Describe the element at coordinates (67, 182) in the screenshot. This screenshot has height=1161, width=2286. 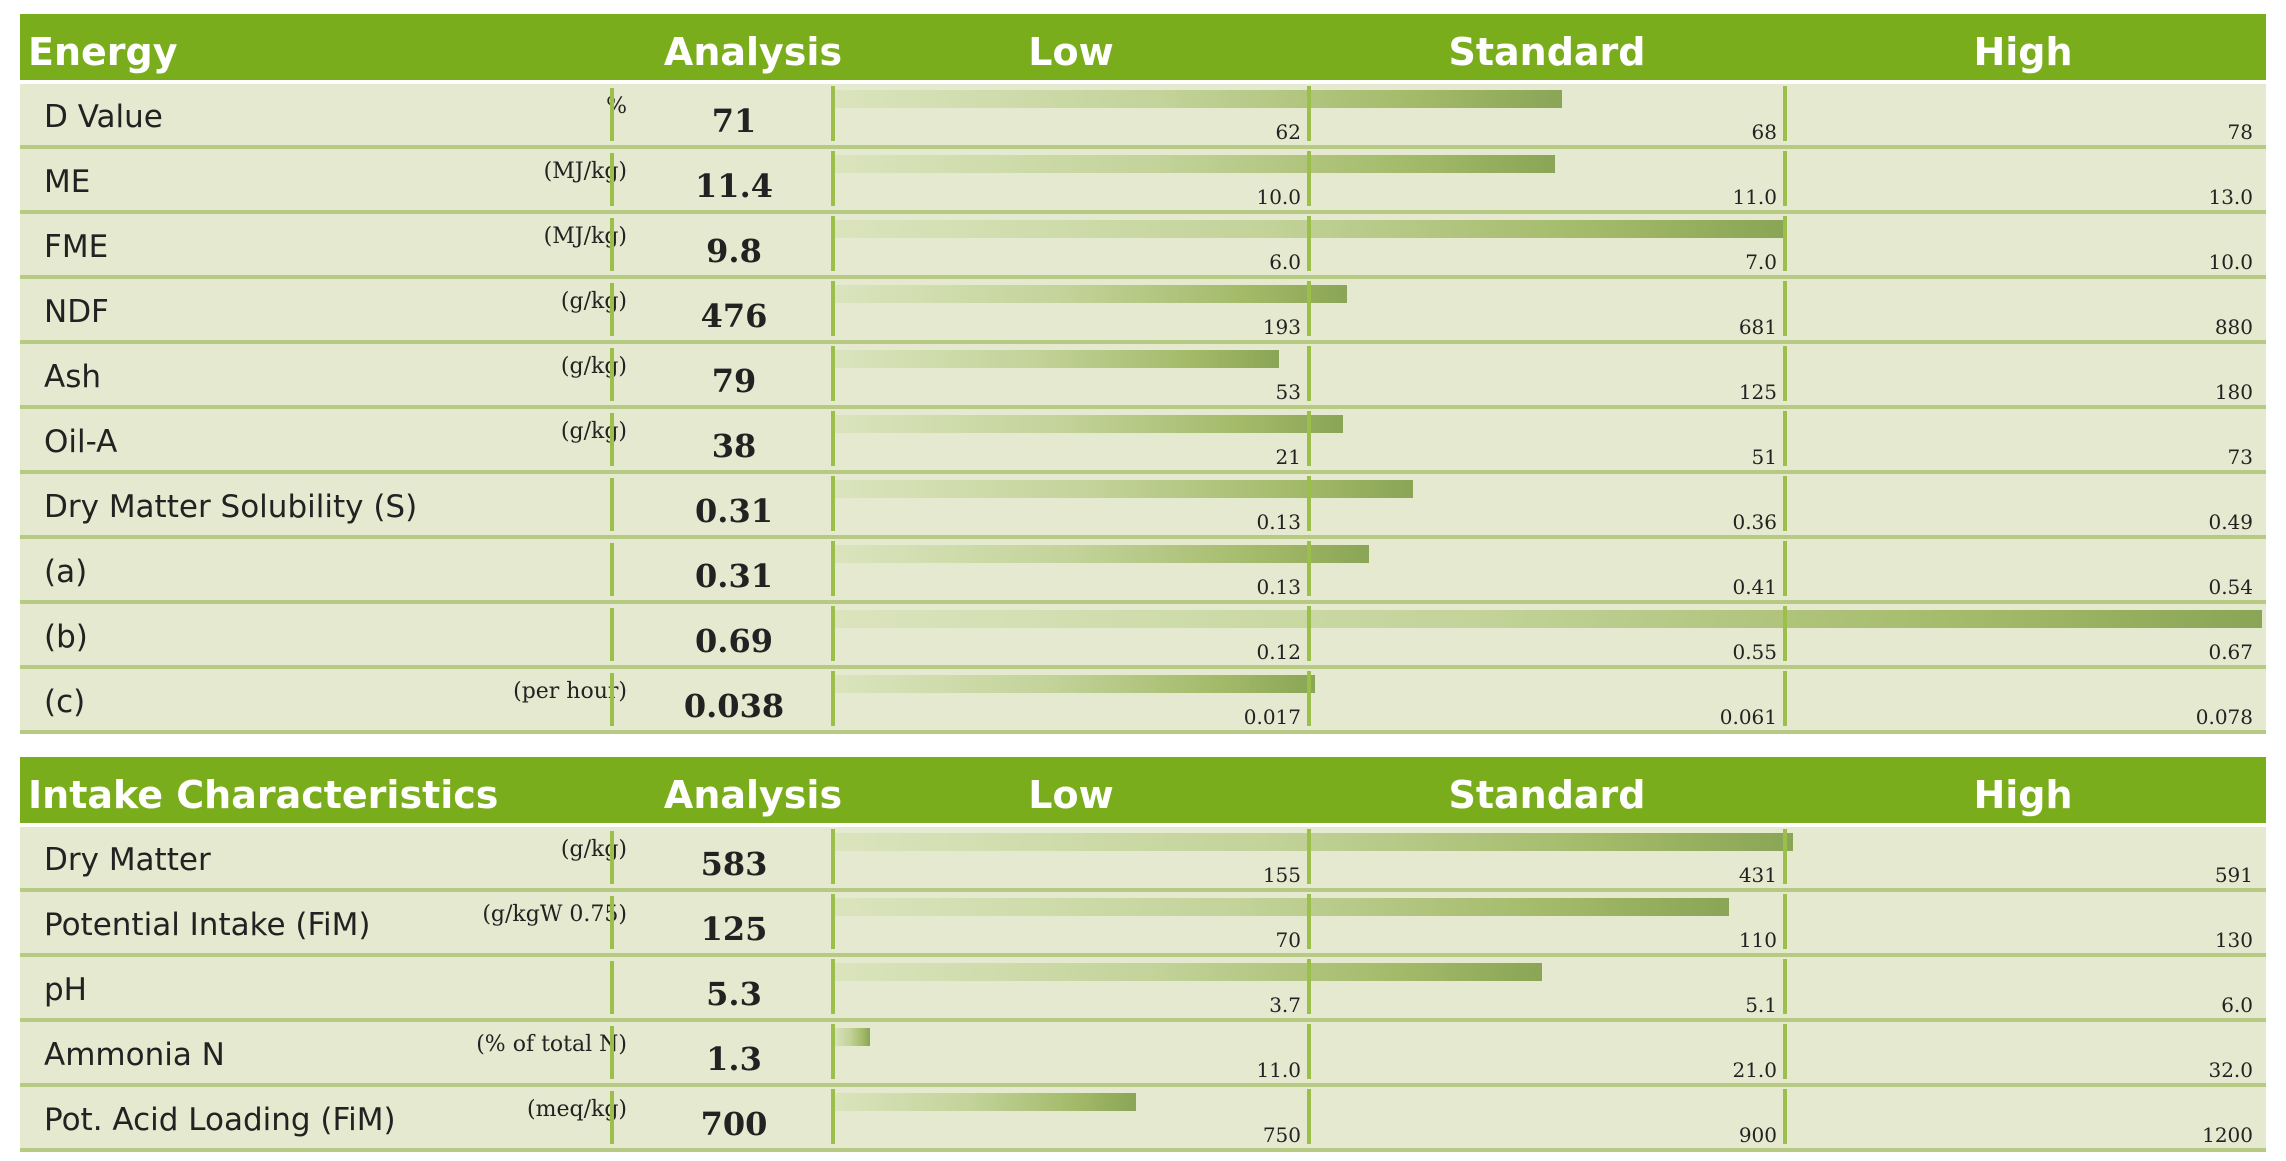
I see `row-label: ME` at that location.